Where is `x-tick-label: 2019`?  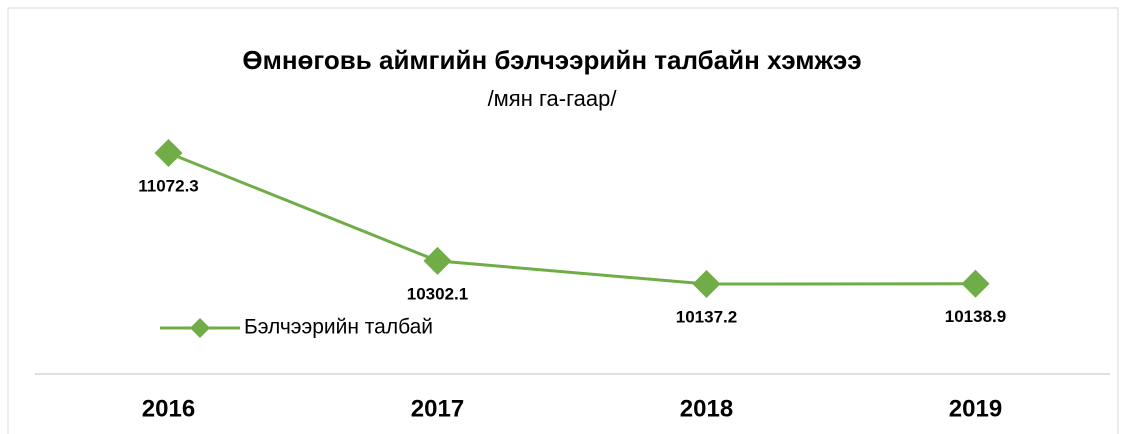
x-tick-label: 2019 is located at coordinates (975, 408).